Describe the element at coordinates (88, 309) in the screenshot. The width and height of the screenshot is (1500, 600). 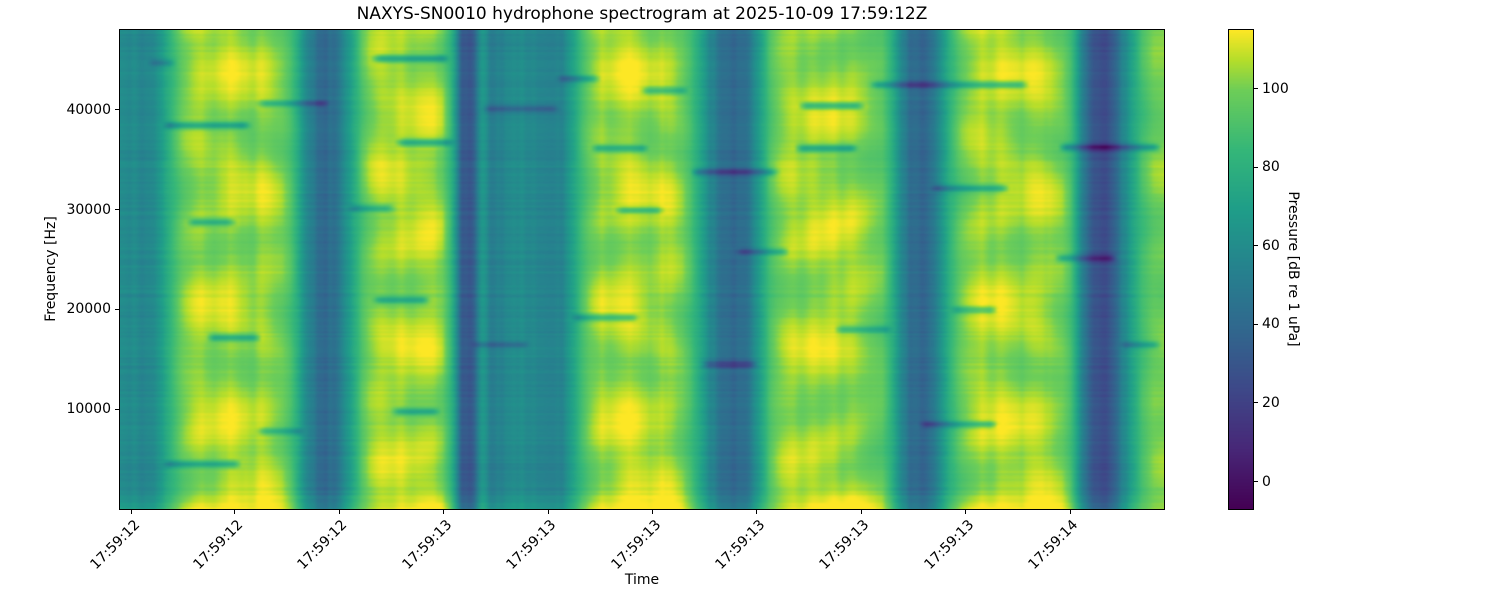
I see `y-tick-label: 20000` at that location.